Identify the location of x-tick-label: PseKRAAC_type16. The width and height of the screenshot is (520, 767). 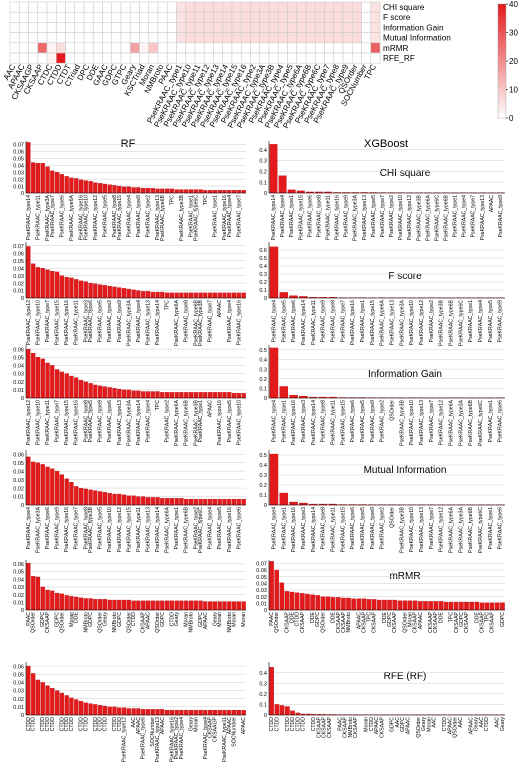
(77, 422).